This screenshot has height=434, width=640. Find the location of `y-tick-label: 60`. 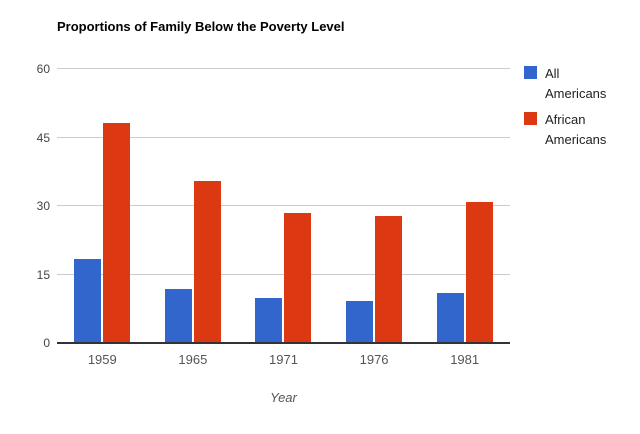

y-tick-label: 60 is located at coordinates (43, 69).